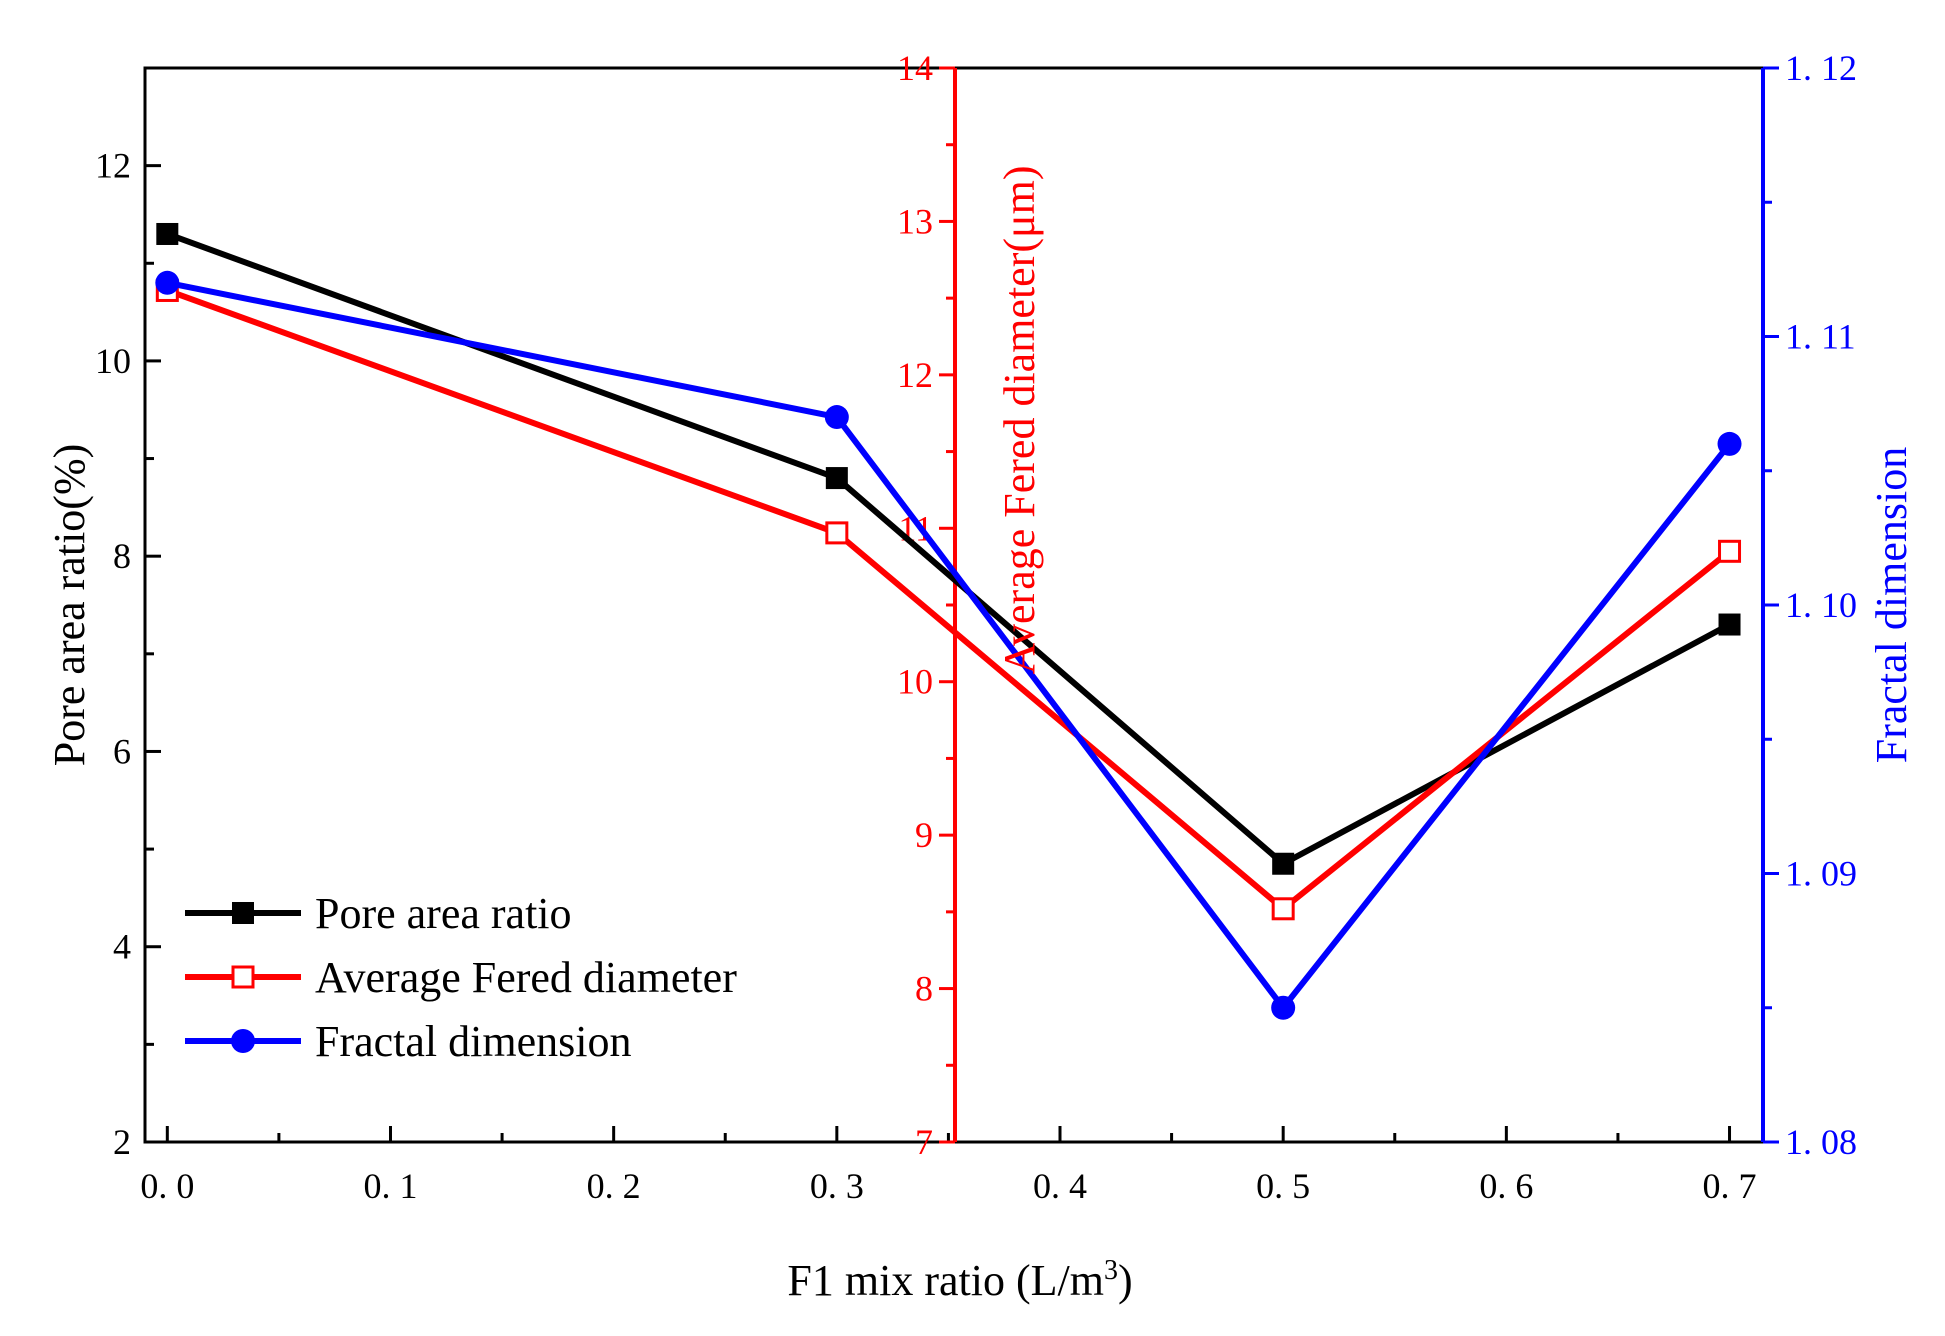 The height and width of the screenshot is (1336, 1945). I want to click on x-tick-label: 0. 5, so click(1283, 1186).